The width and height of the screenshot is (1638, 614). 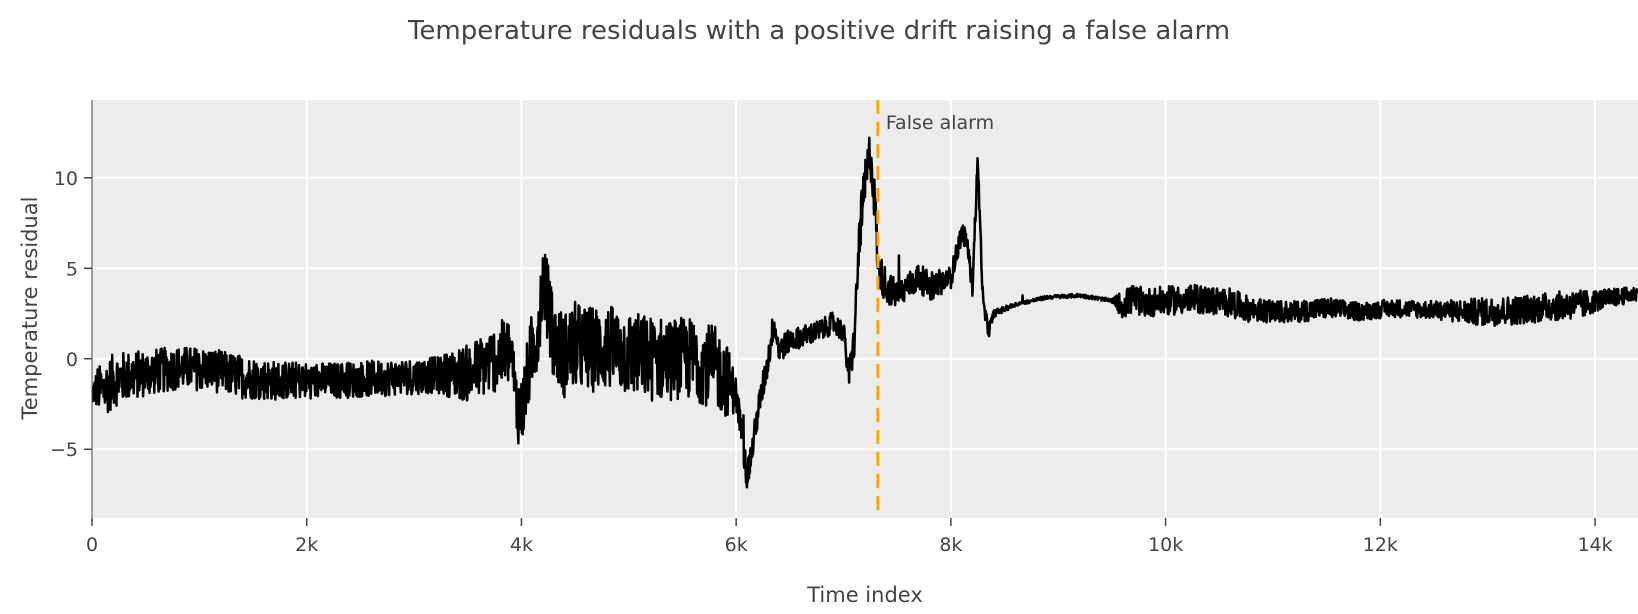 What do you see at coordinates (865, 595) in the screenshot?
I see `x-axis-title: Time index` at bounding box center [865, 595].